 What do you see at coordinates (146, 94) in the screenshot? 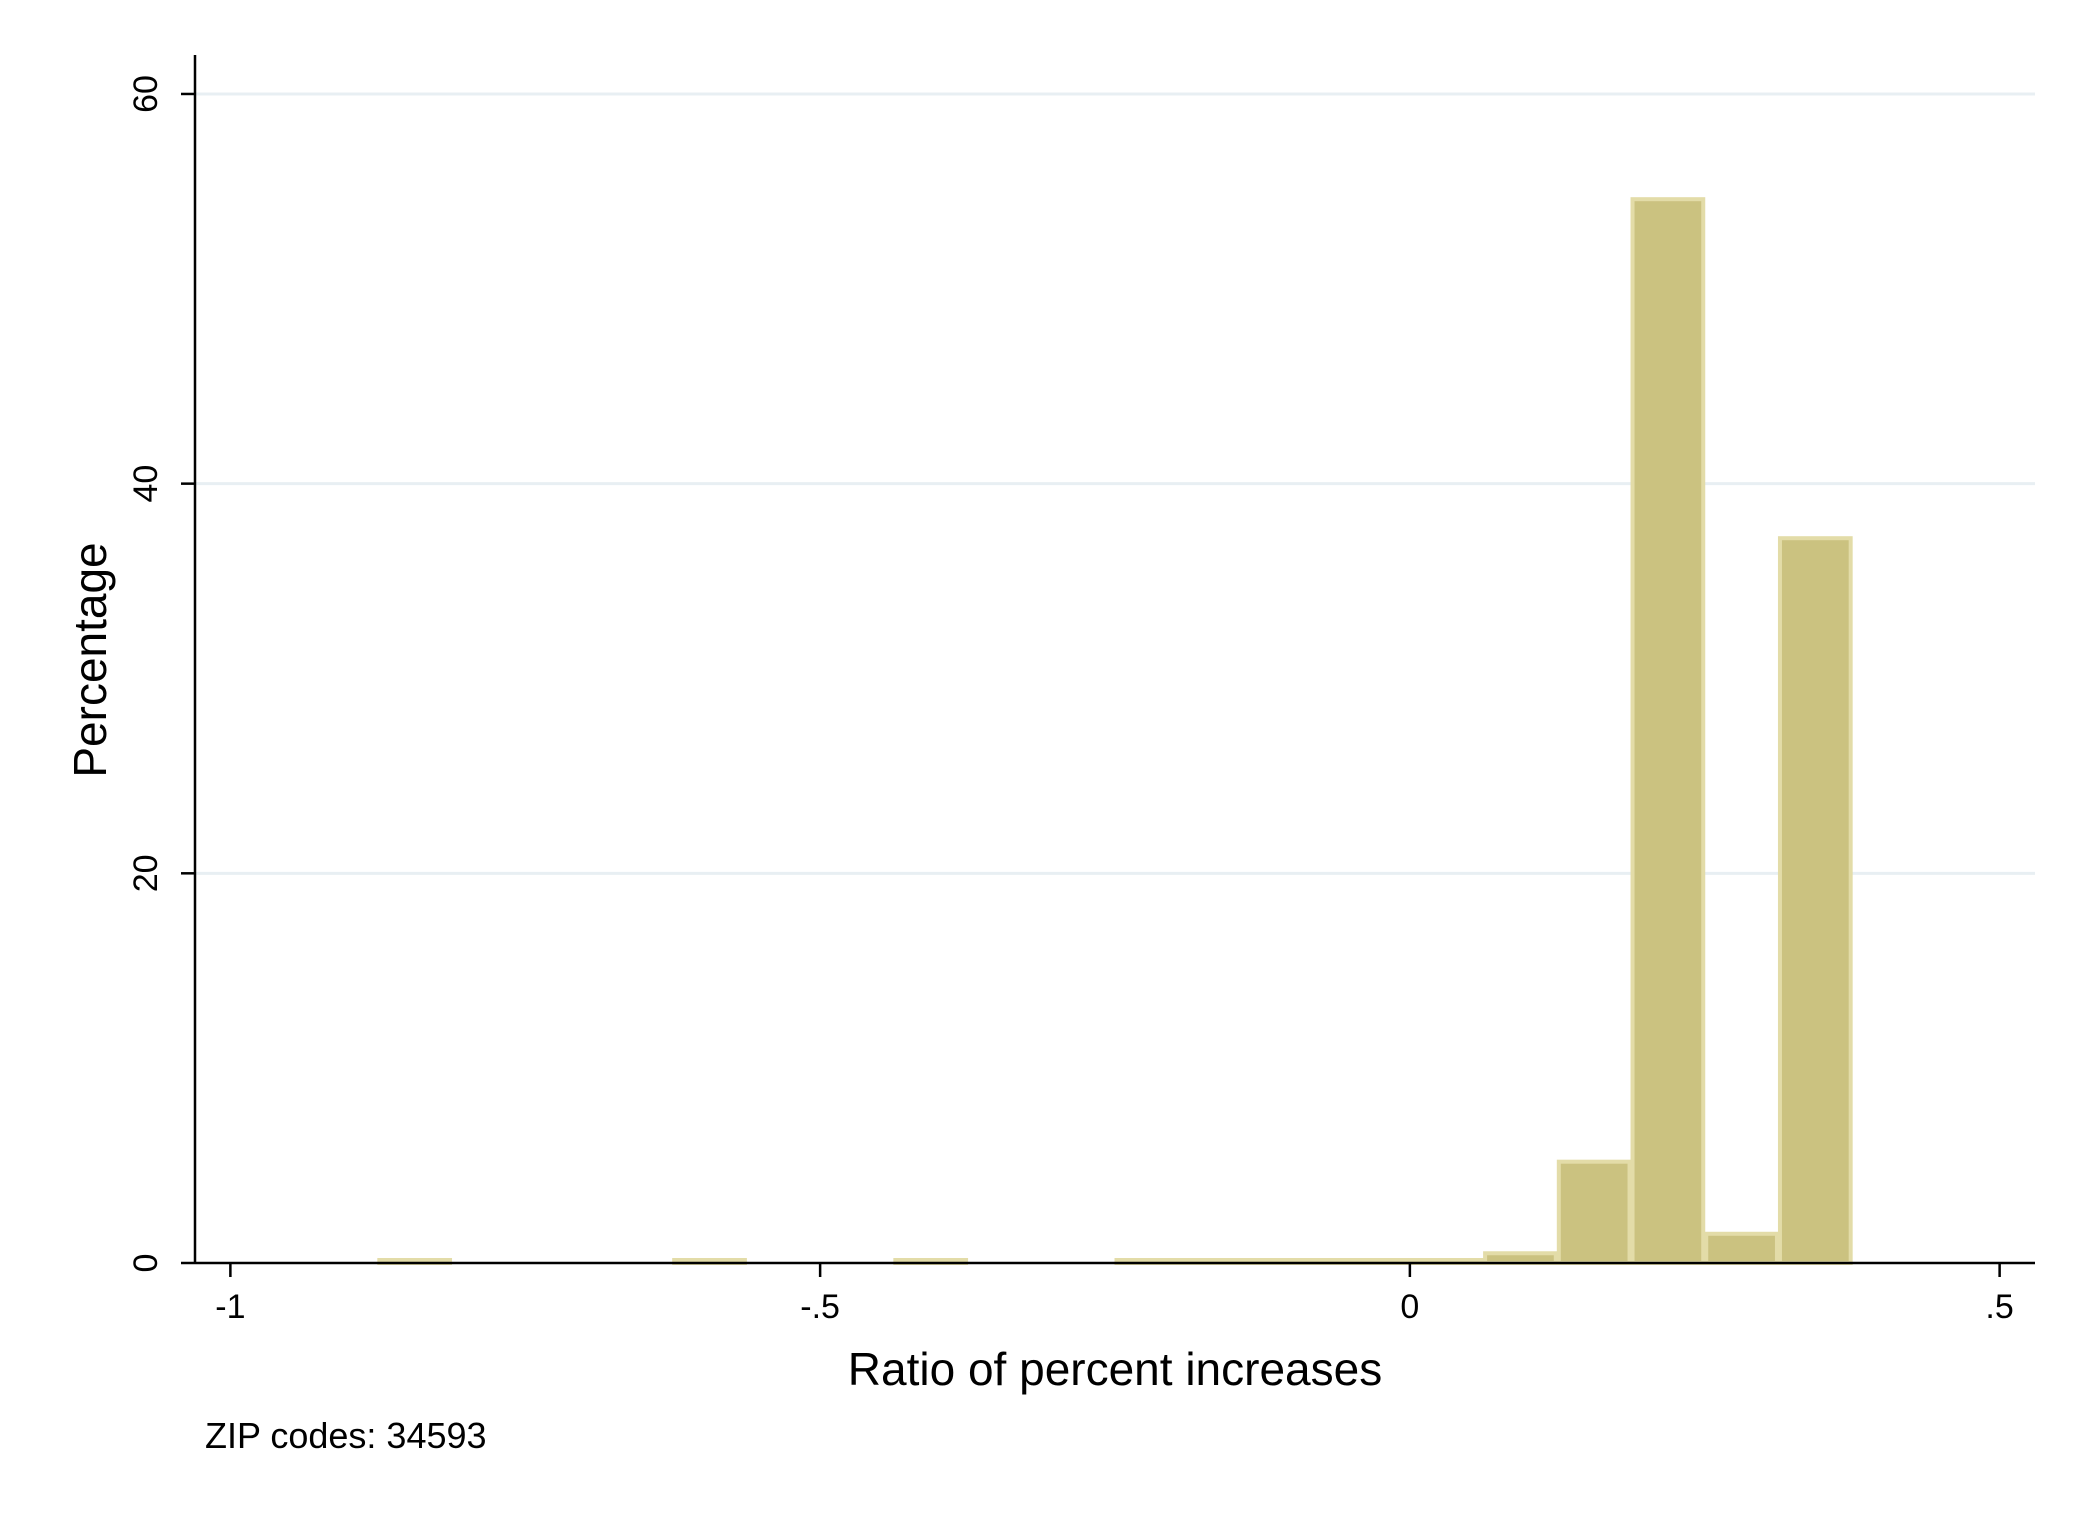
I see `y-tick-label: 60` at bounding box center [146, 94].